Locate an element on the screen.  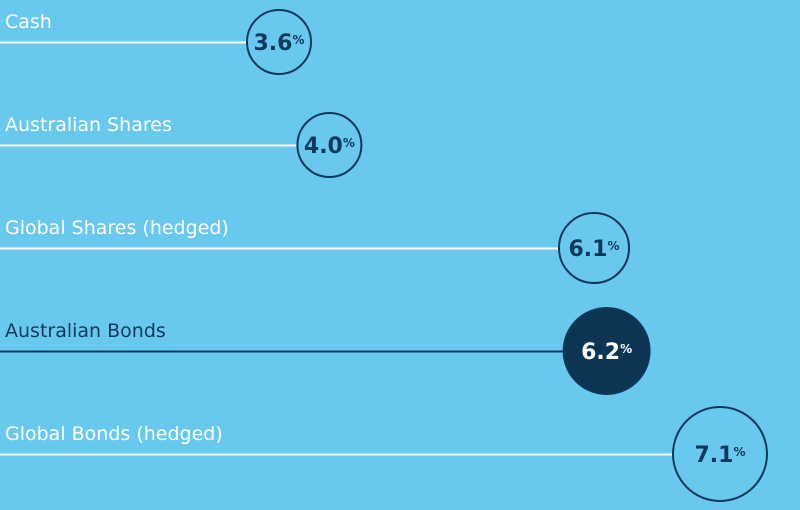
row-australian-shares: Australian Shares 4.0% is located at coordinates (181, 145).